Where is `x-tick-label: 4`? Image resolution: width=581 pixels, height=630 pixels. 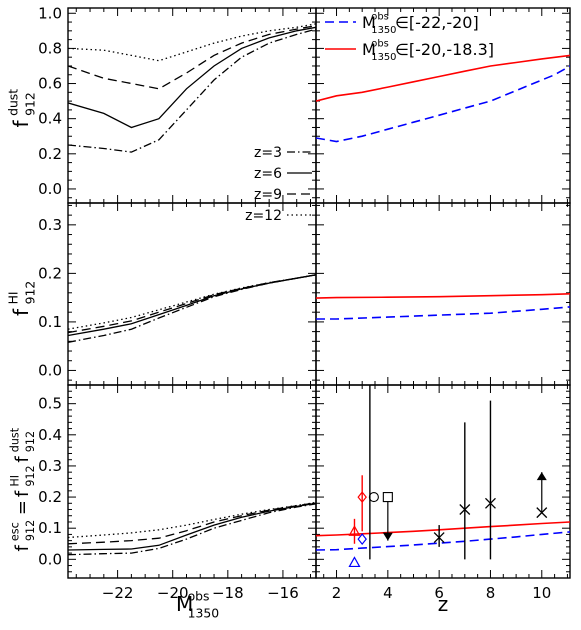 x-tick-label: 4 is located at coordinates (388, 593).